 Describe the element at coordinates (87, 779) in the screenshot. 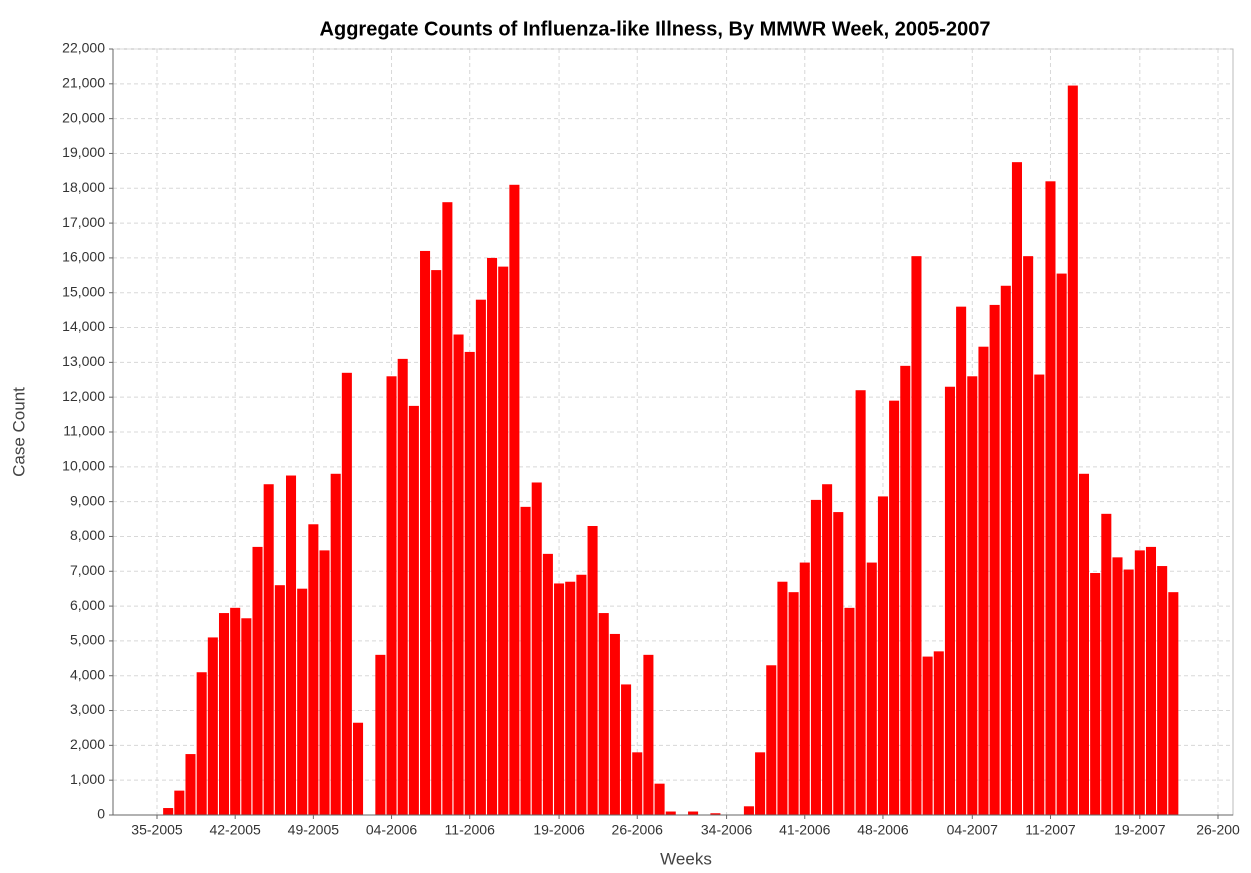

I see `y-tick-label: 1,000` at that location.